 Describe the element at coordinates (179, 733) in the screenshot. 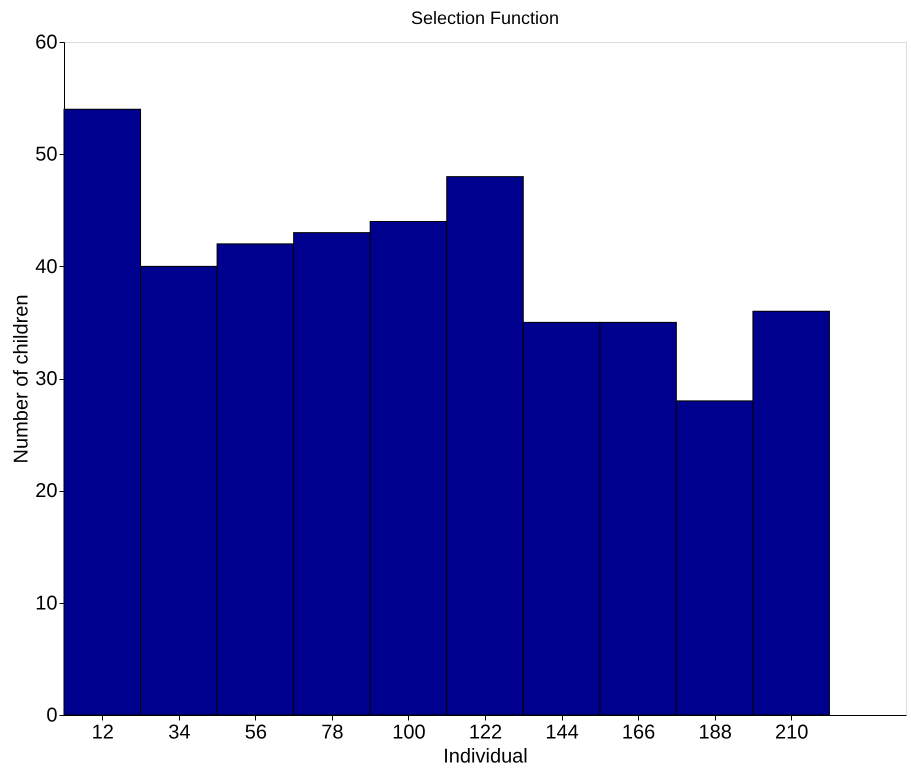

I see `x-tick-label: 34` at that location.